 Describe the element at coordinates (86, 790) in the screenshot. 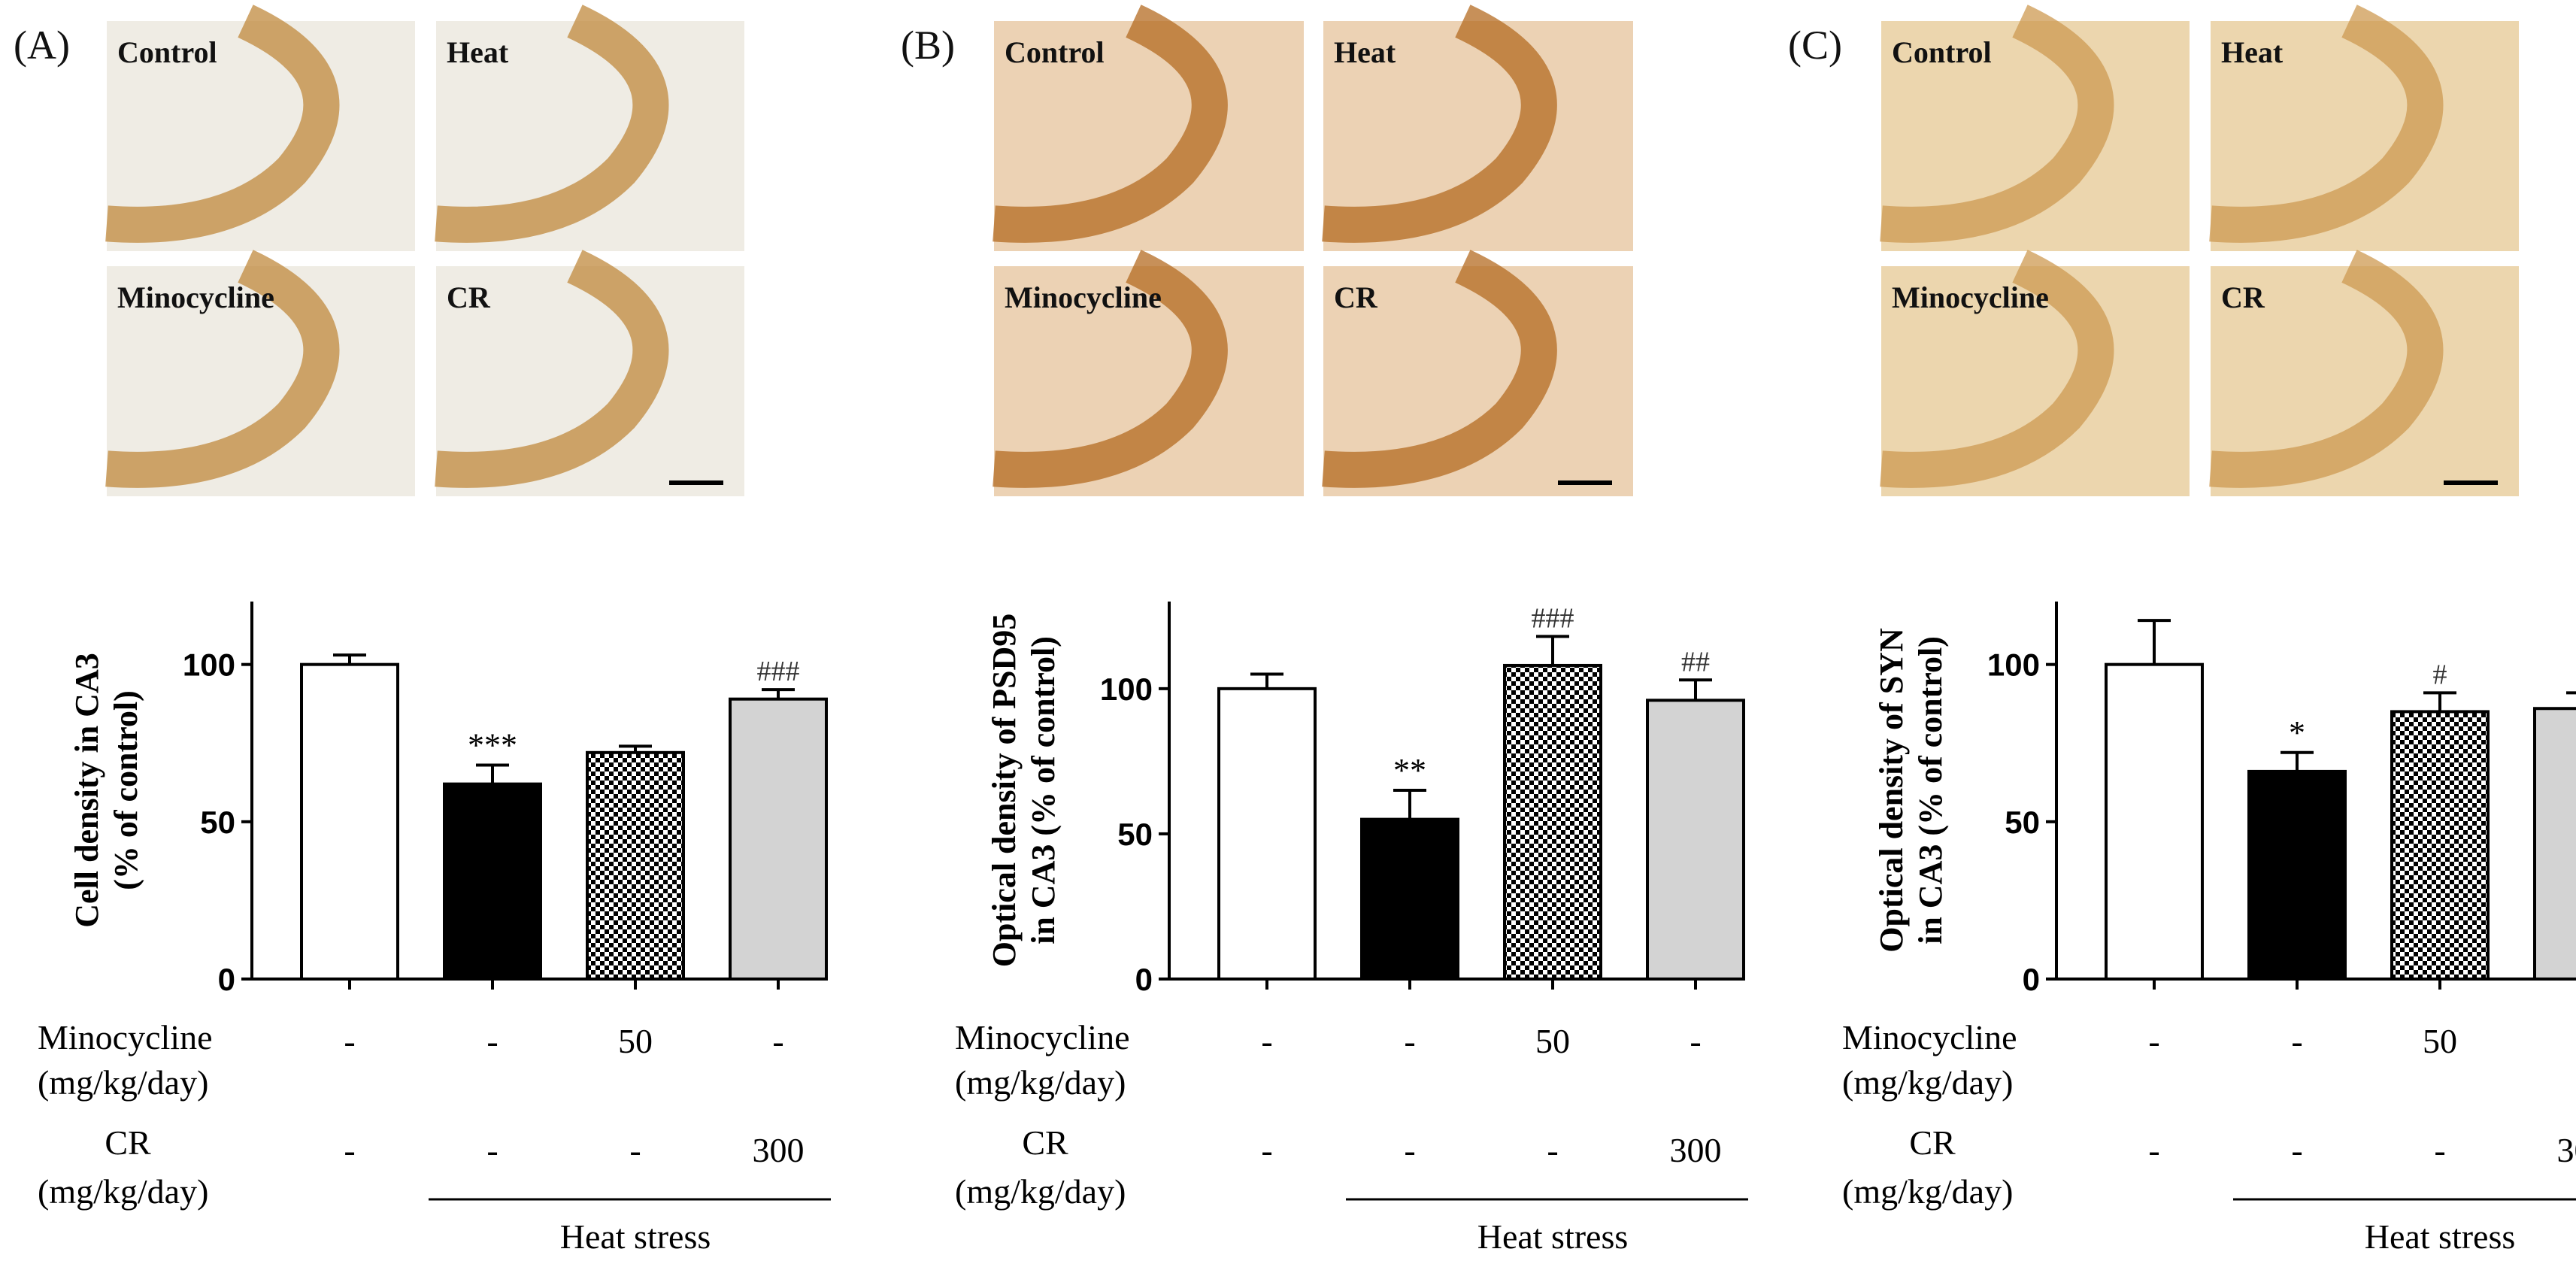

I see `y-axis-label-line: Cell density in CA3` at that location.